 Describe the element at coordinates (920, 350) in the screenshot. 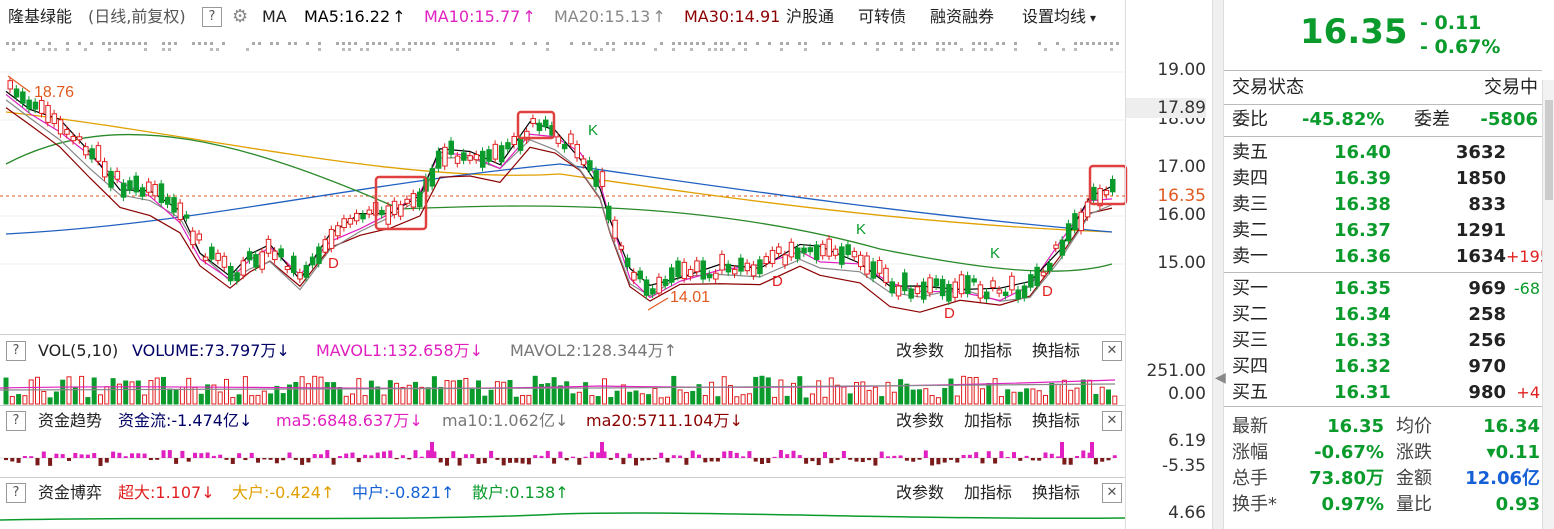

I see `vol-edit-params-button: 改参数` at that location.